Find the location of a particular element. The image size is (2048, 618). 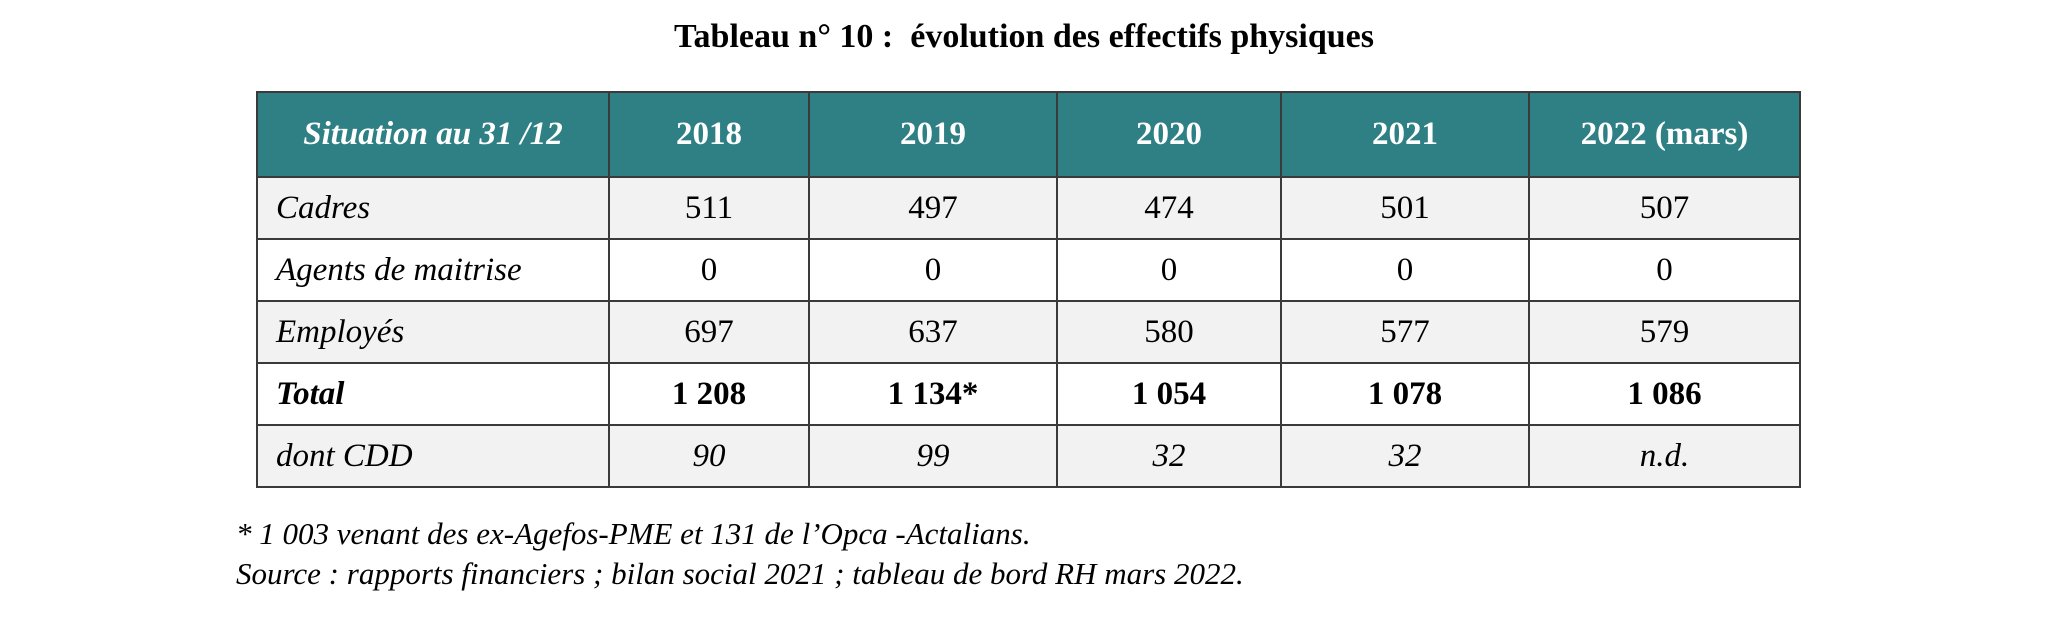

row-label: Total is located at coordinates (433, 394).